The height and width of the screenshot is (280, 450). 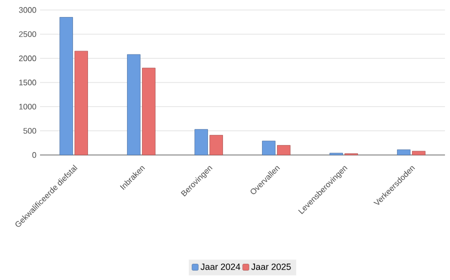 What do you see at coordinates (27, 83) in the screenshot?
I see `y-tick-label: 1500` at bounding box center [27, 83].